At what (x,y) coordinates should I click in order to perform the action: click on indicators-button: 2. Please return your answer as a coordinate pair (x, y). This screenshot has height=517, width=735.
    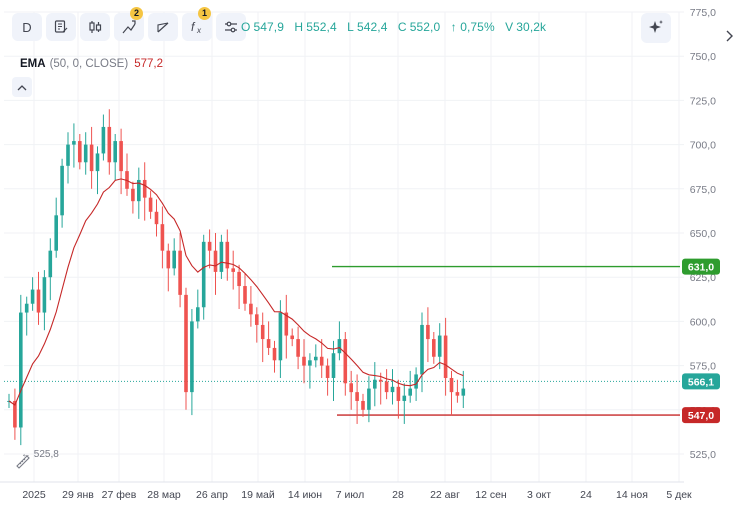
    Looking at the image, I should click on (129, 24).